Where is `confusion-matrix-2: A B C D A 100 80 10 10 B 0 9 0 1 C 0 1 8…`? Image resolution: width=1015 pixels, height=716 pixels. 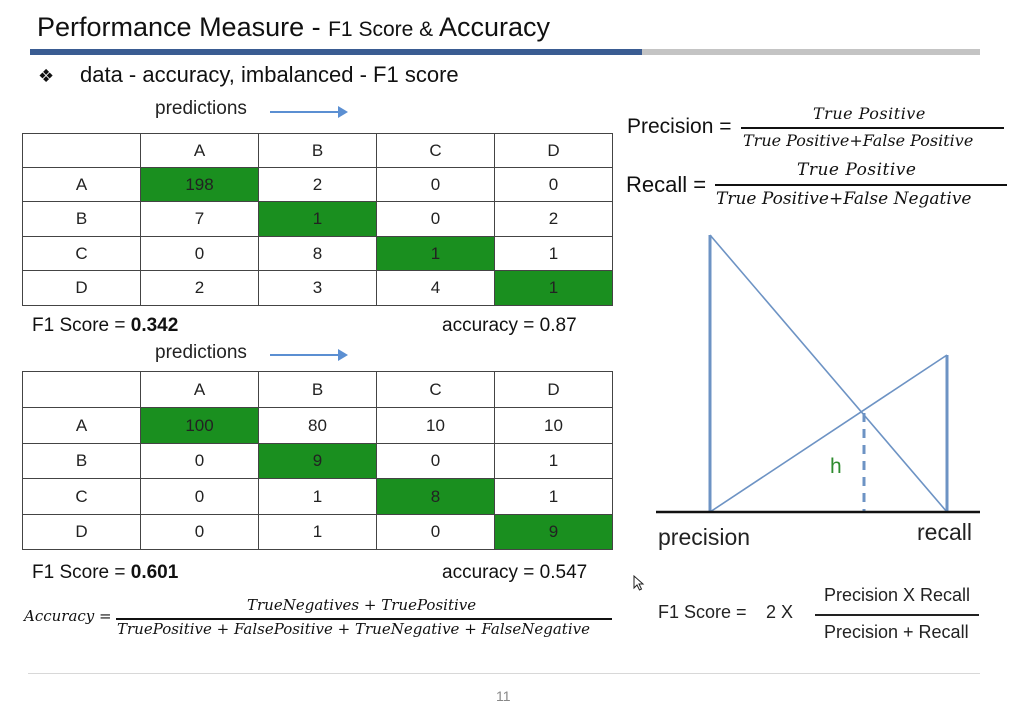
confusion-matrix-2: A B C D A 100 80 10 10 B 0 9 0 1 C 0 1 8… is located at coordinates (317, 460).